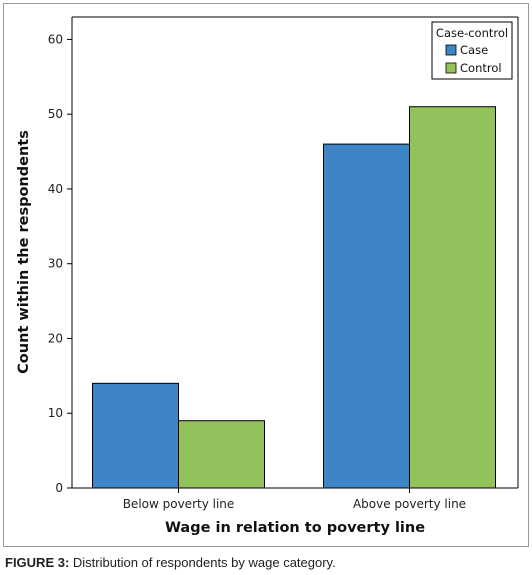 This screenshot has width=532, height=575. I want to click on legend: Case-control Case Control, so click(472, 50).